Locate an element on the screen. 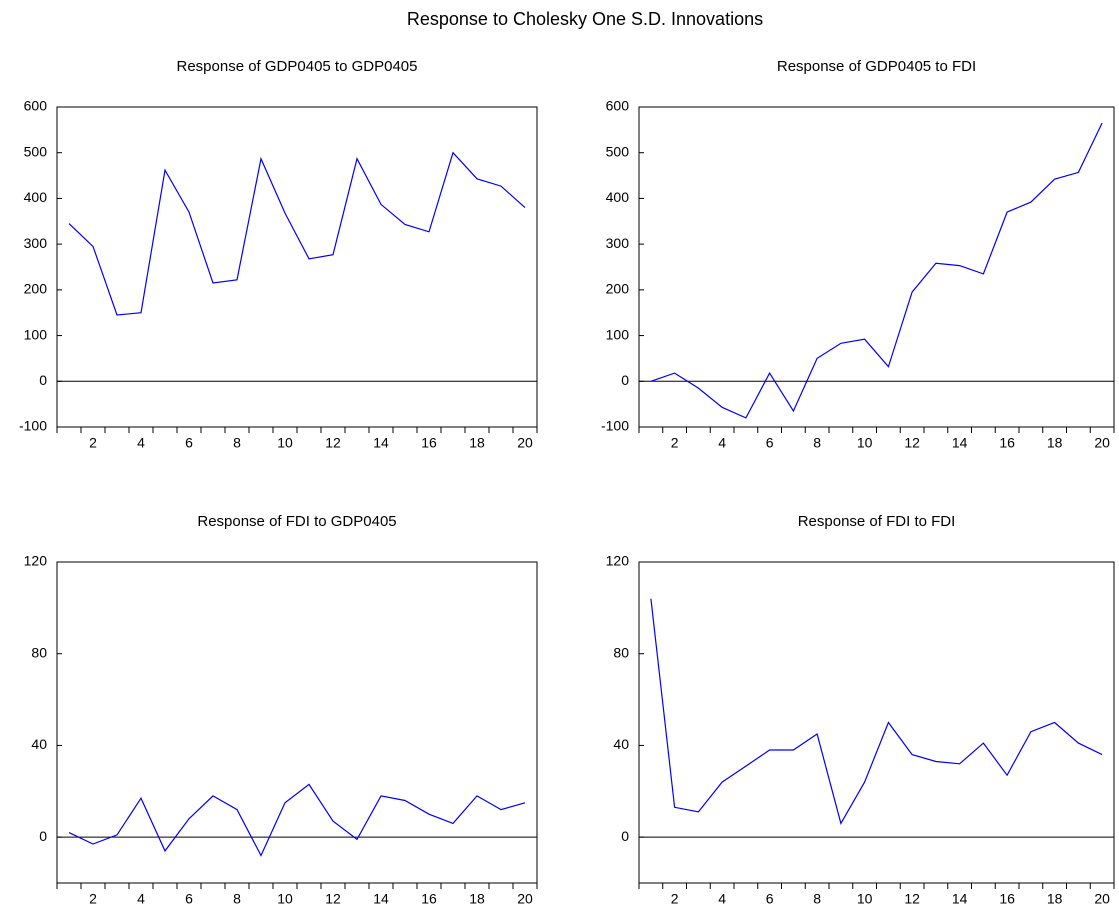  panel-title: Response of FDI to FDI is located at coordinates (877, 521).